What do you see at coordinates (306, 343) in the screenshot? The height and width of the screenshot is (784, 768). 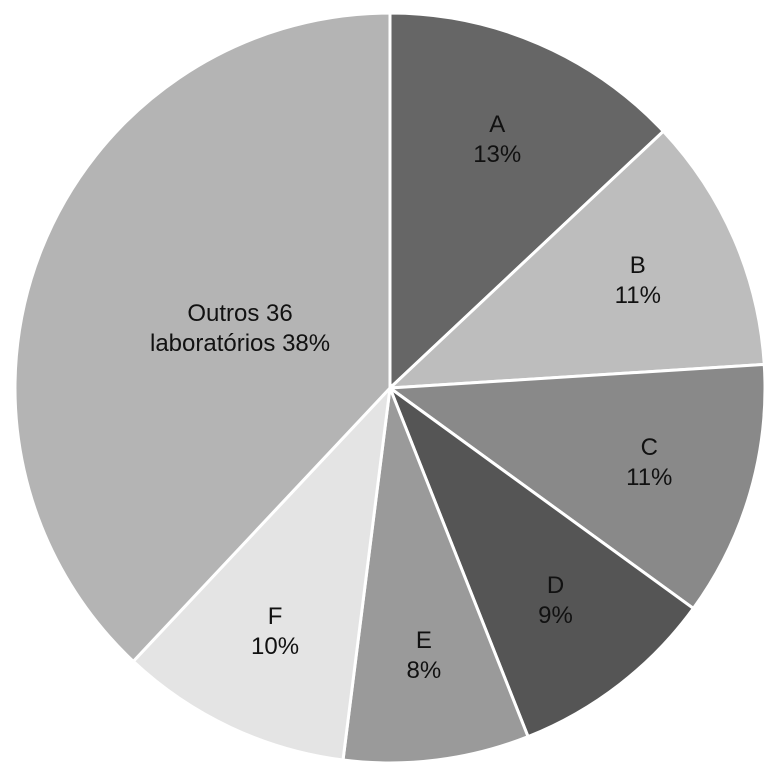 I see `value-label: 38%` at bounding box center [306, 343].